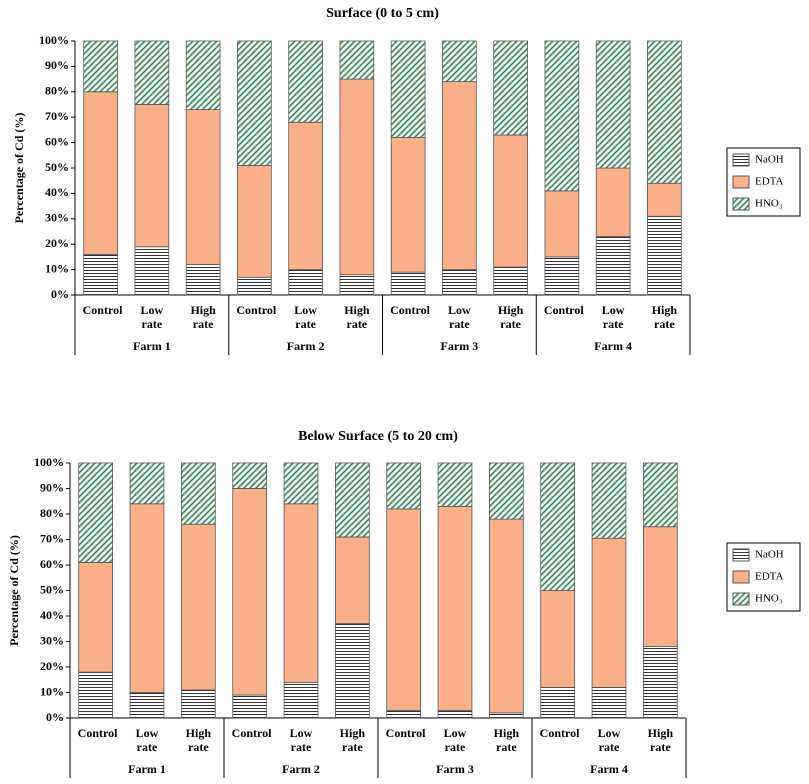  I want to click on chart-title: Below Surface (5 to 20 cm), so click(378, 436).